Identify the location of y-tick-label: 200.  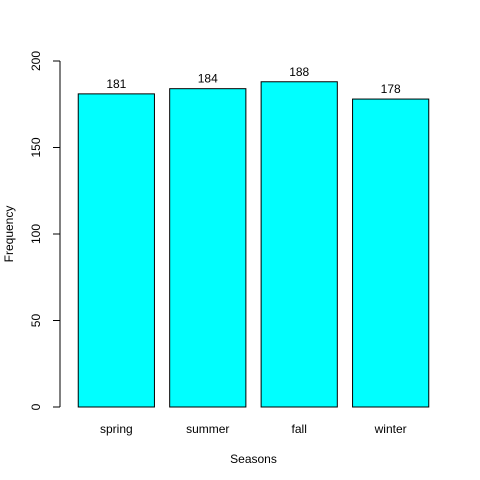
(36, 61).